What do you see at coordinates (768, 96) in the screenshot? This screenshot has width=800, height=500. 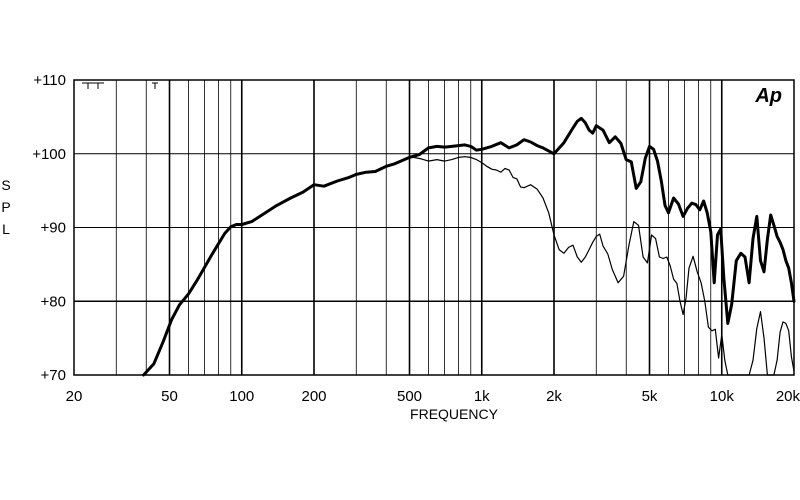 I see `ap-logo: Ap` at bounding box center [768, 96].